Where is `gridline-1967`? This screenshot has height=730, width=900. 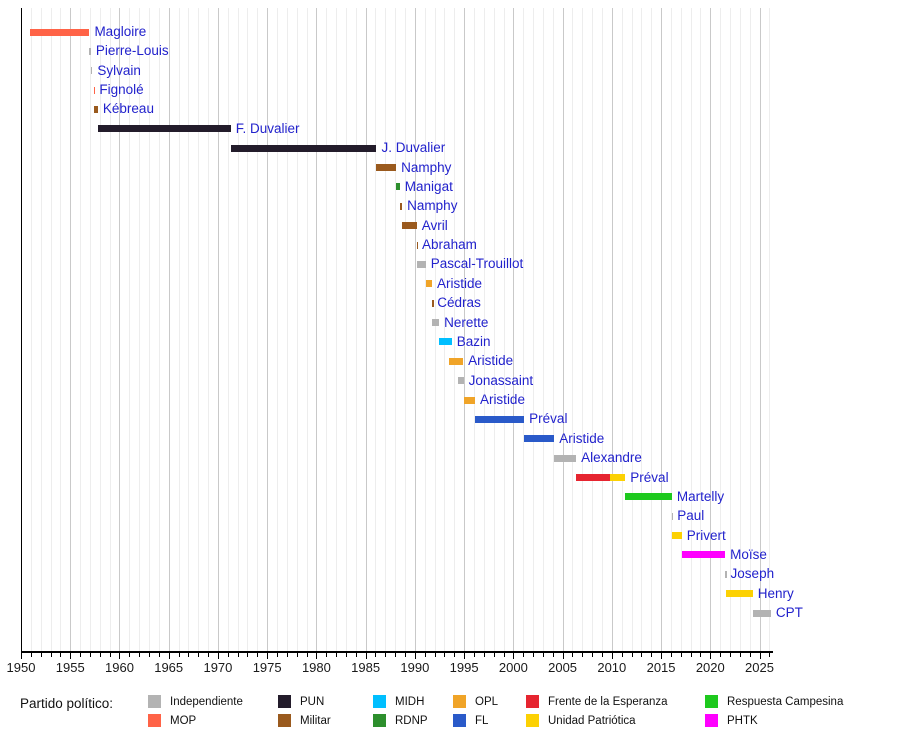 gridline-1967 is located at coordinates (189, 329).